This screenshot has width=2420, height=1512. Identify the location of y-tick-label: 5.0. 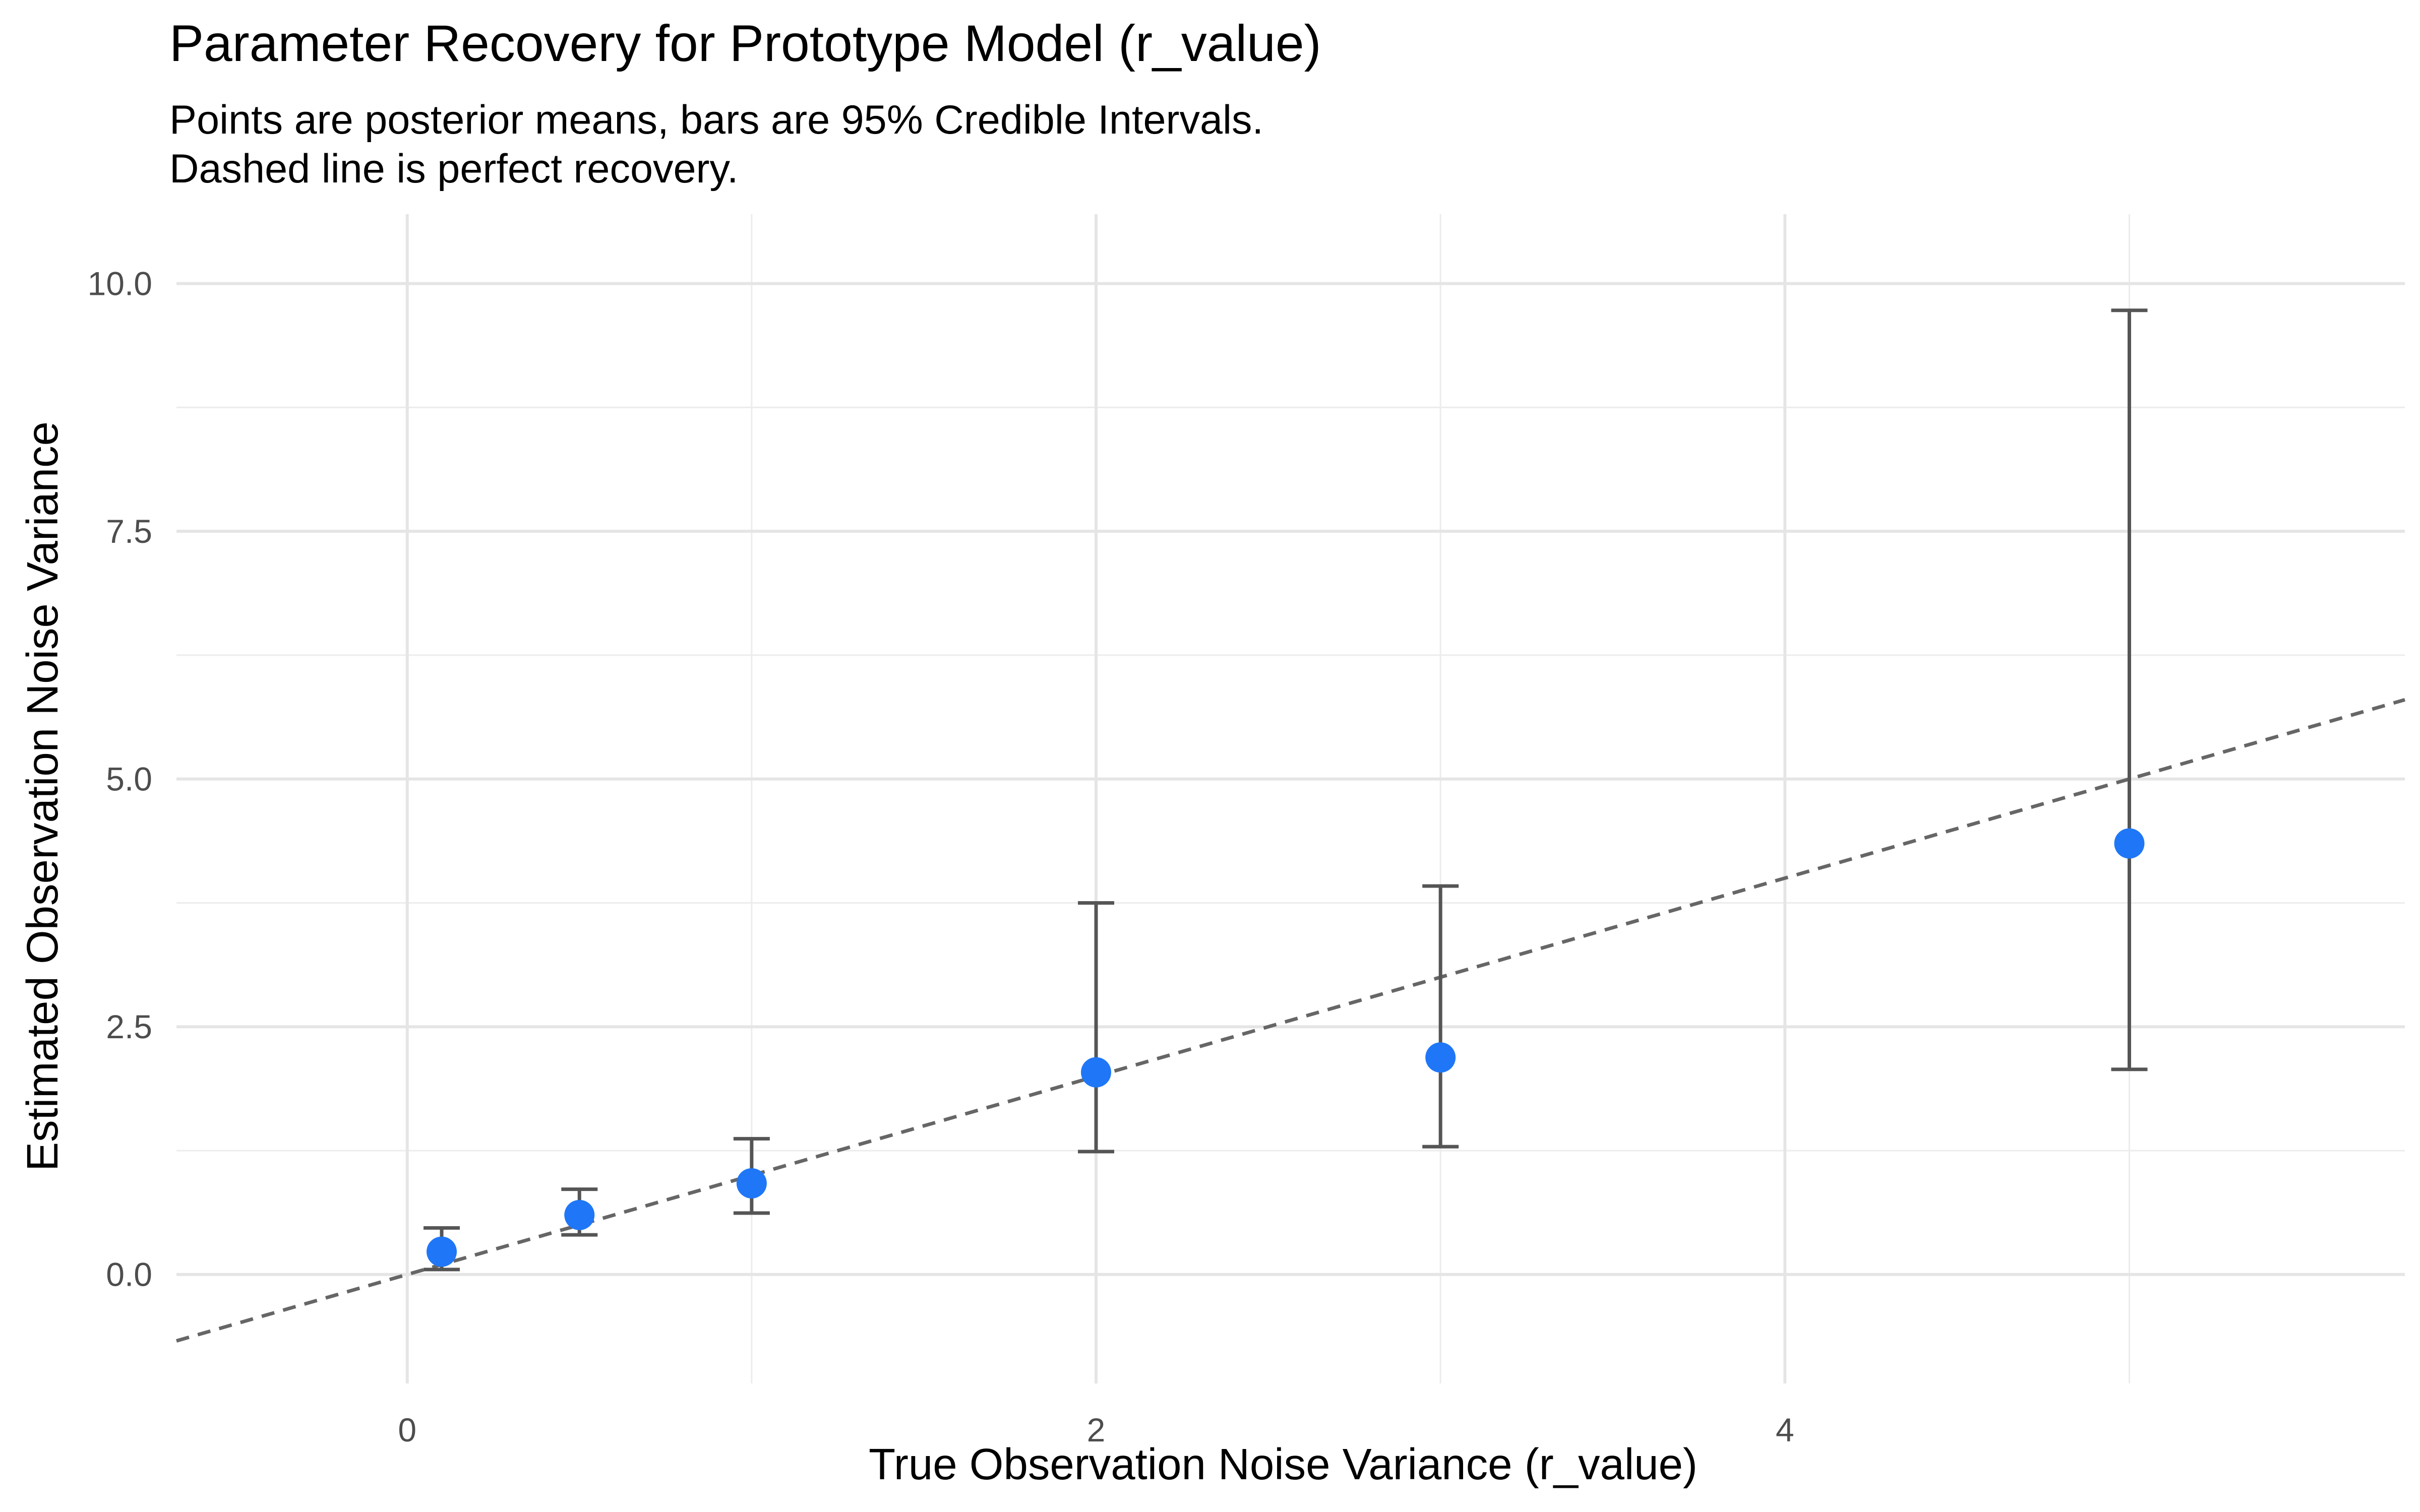
(129, 779).